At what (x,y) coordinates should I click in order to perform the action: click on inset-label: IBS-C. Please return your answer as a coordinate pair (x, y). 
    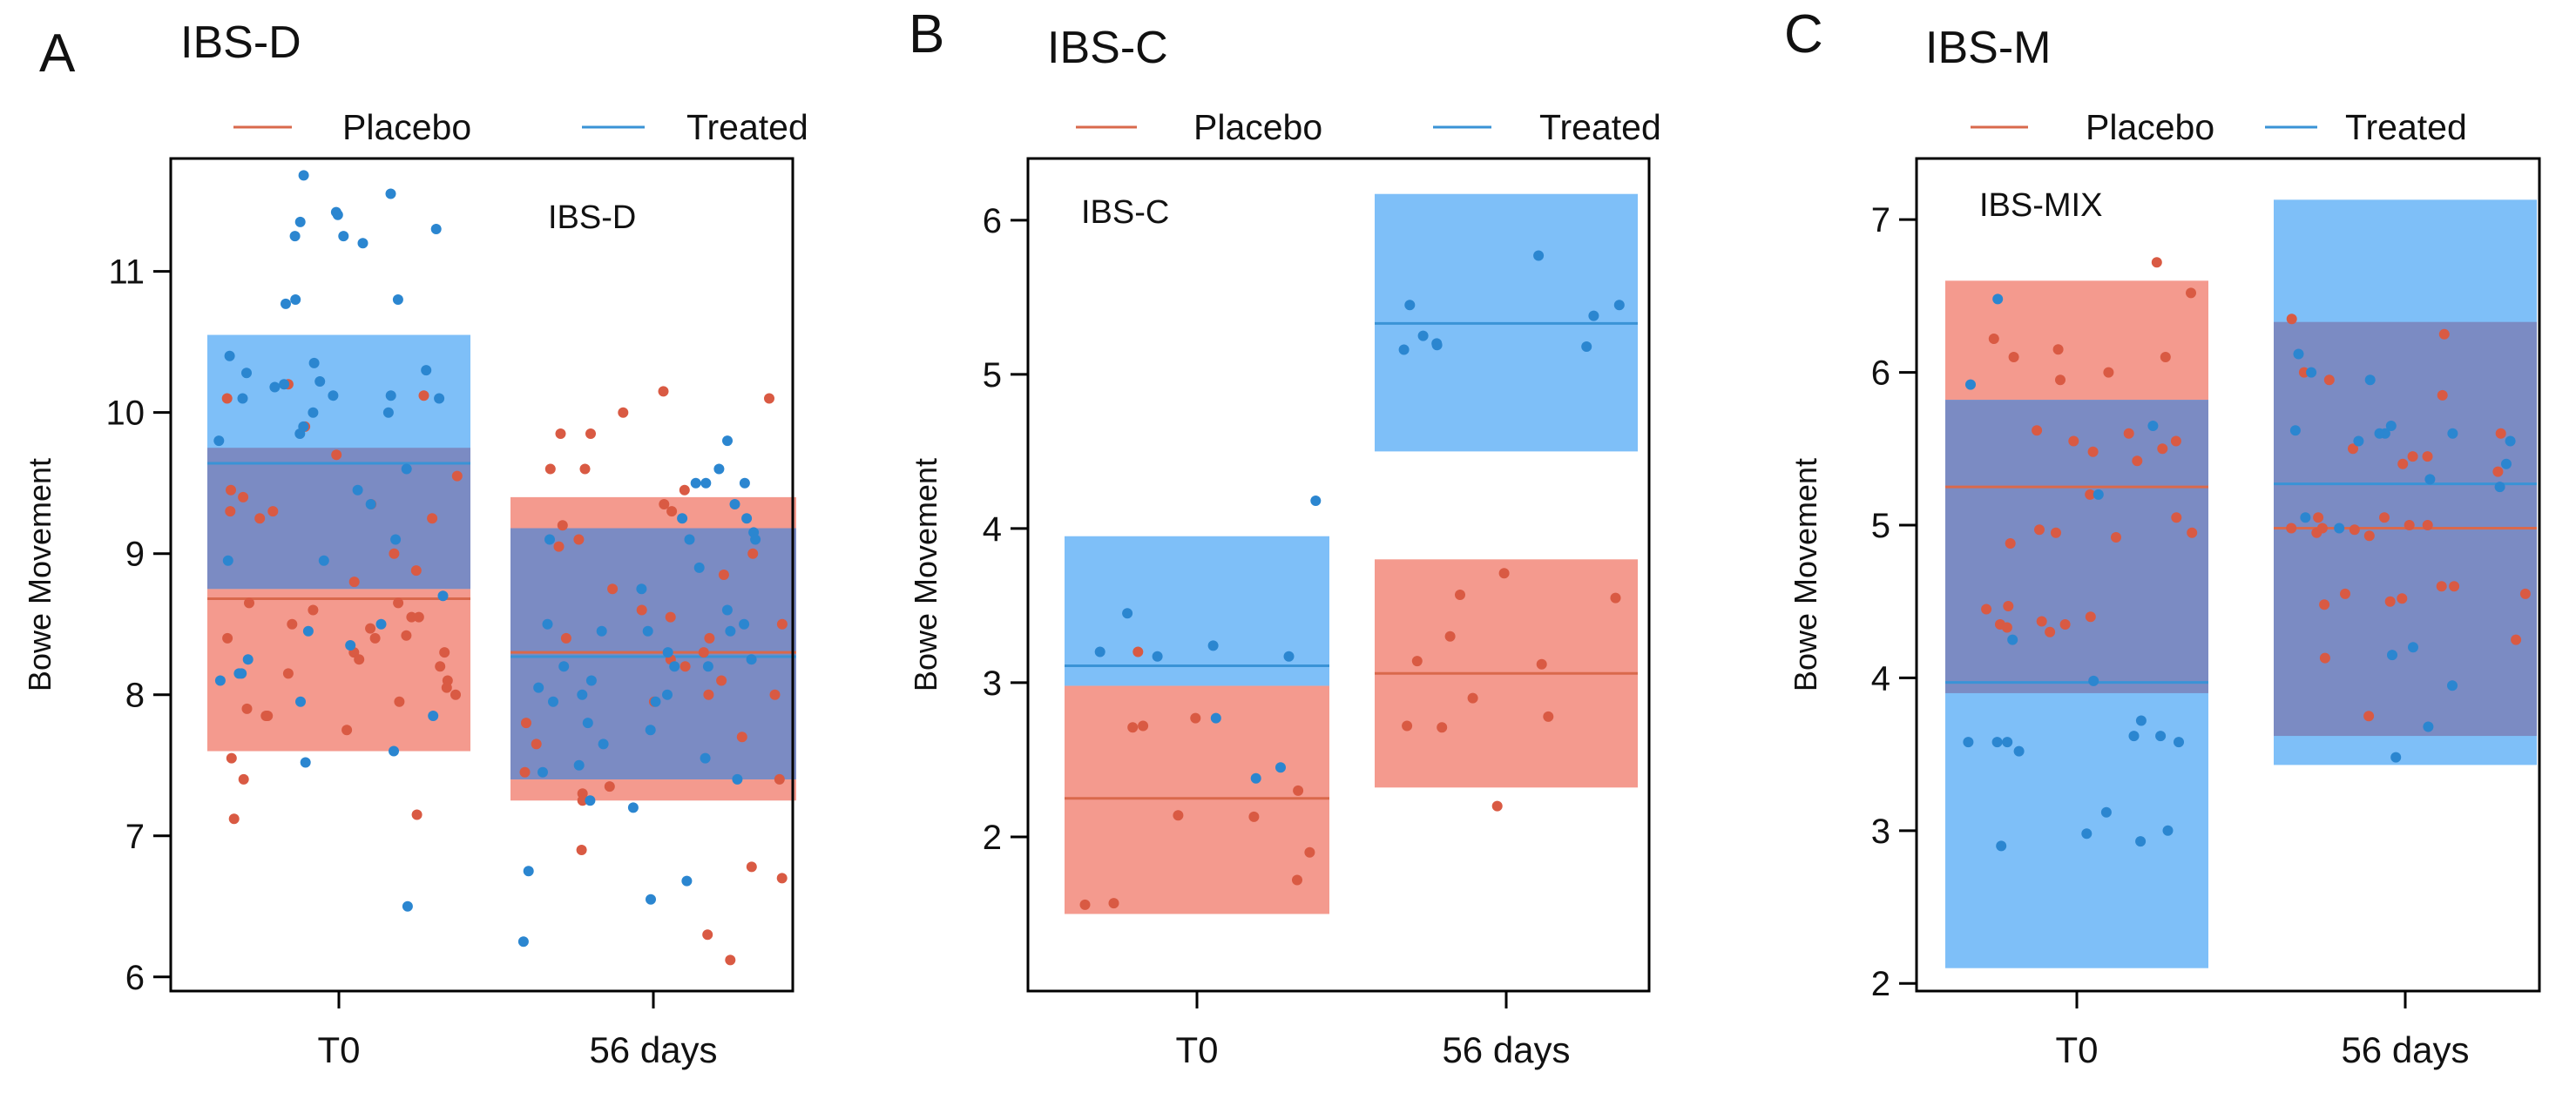
    Looking at the image, I should click on (1125, 213).